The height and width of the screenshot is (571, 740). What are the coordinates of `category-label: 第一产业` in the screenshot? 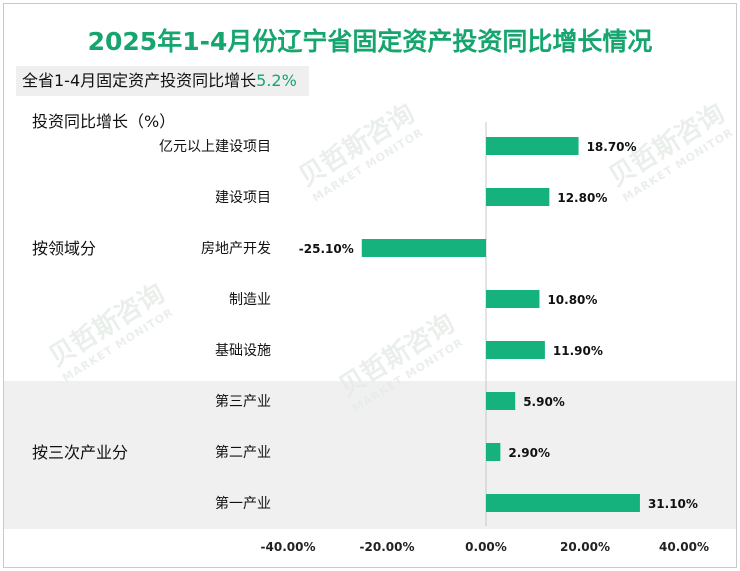 It's located at (243, 503).